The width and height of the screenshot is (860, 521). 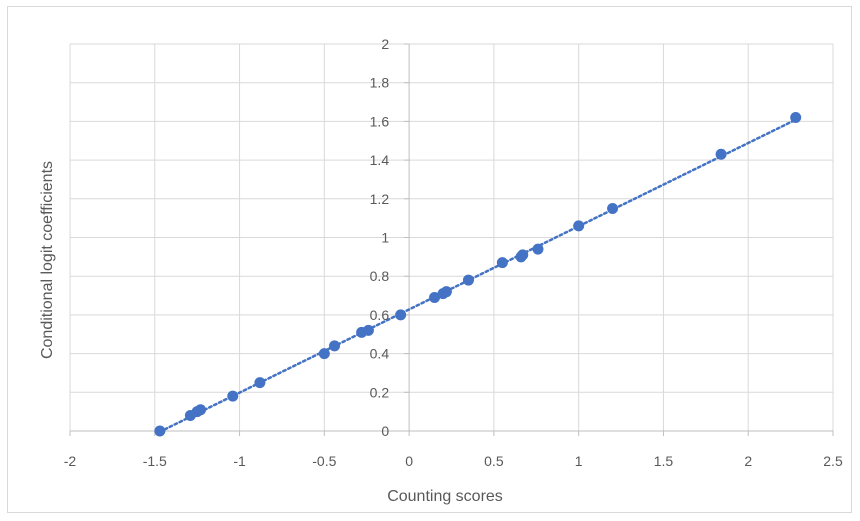 I want to click on y-tick-label: 1.8, so click(x=380, y=83).